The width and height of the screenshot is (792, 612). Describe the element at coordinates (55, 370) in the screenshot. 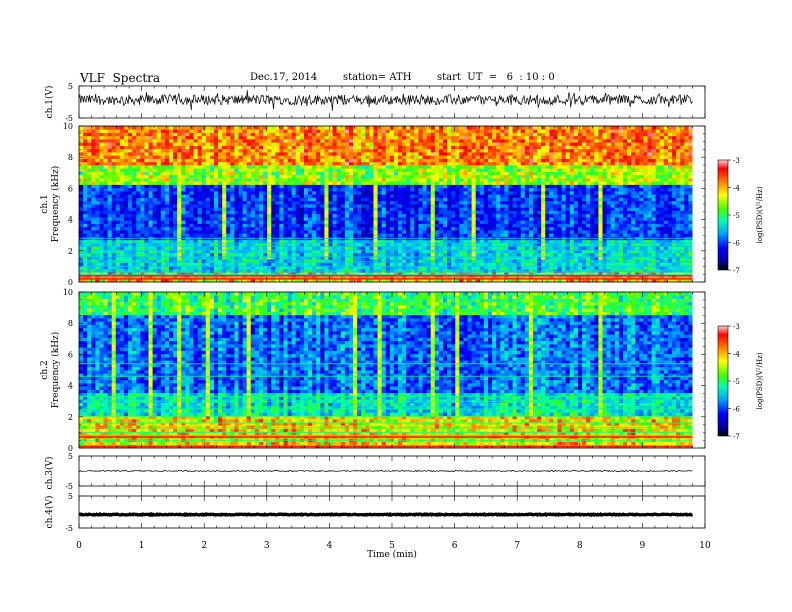

I see `ch2-spec-ylabel-line2: Frequency (kHz)` at that location.